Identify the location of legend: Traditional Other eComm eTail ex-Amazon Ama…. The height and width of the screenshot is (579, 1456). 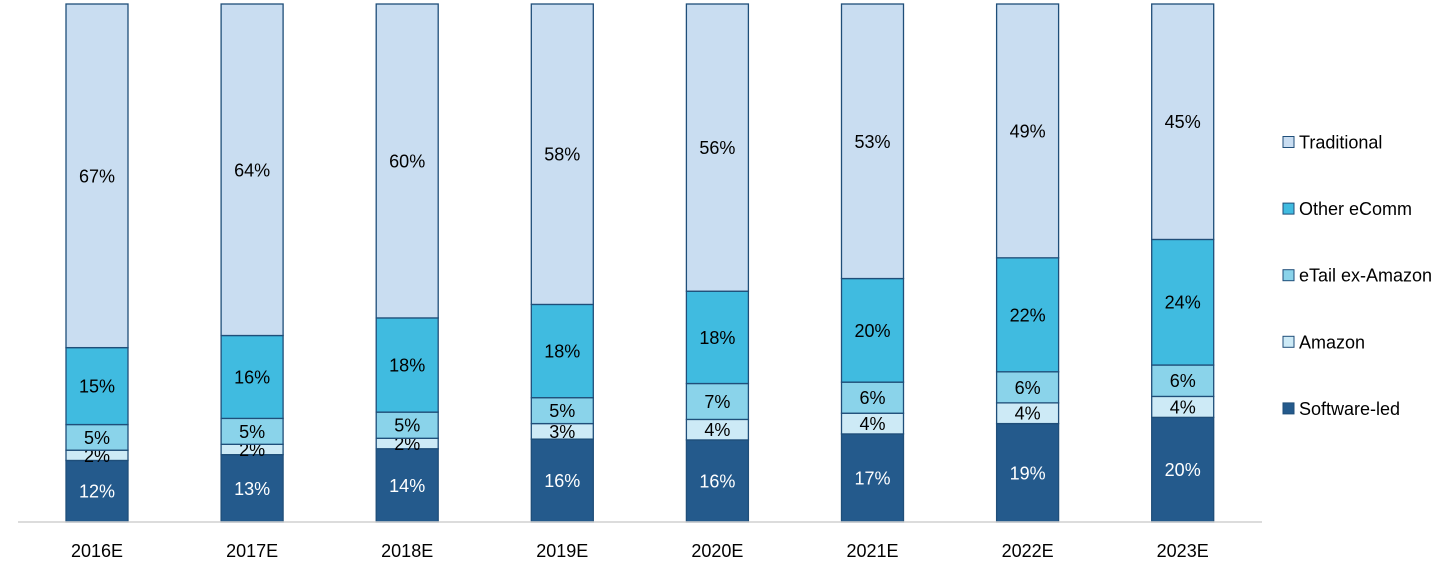
(1357, 276).